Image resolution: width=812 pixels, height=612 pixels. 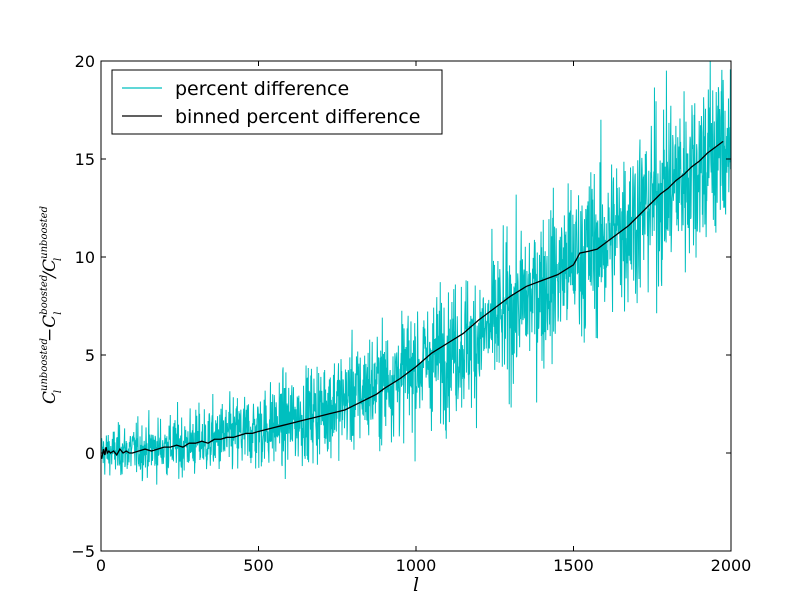 I want to click on x-tick-label: 500, so click(x=258, y=565).